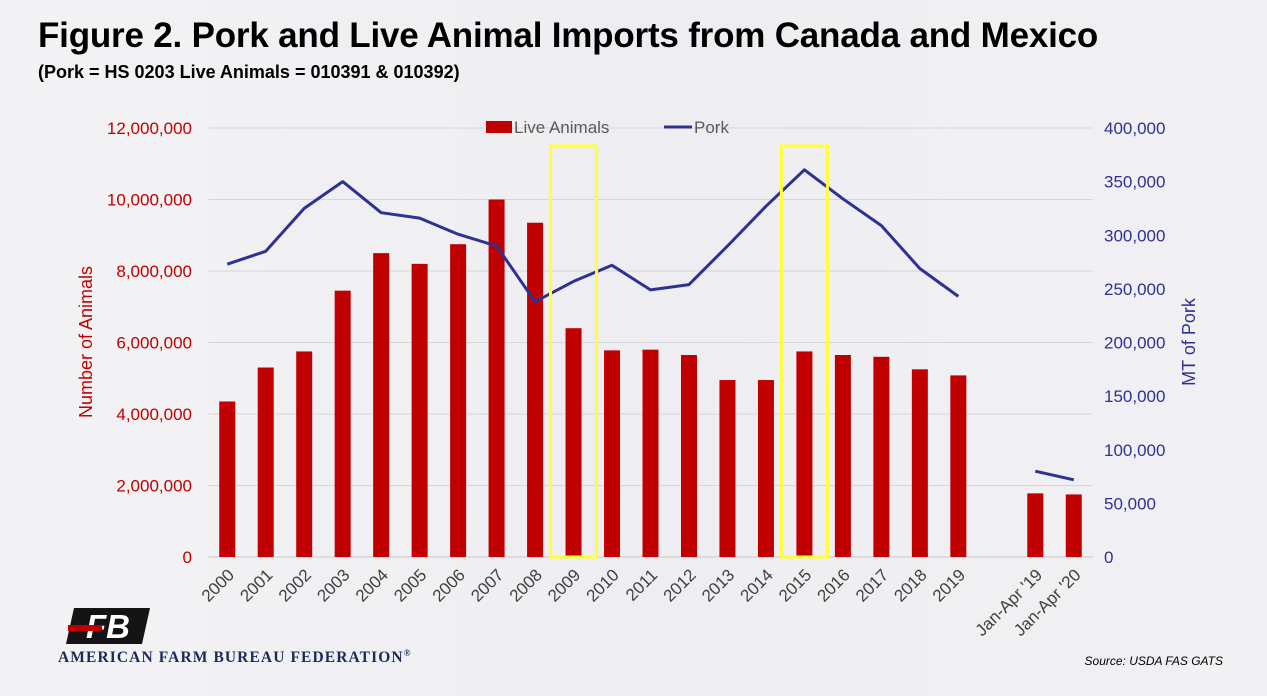 The width and height of the screenshot is (1267, 696). I want to click on x-tick-label: 2001, so click(256, 585).